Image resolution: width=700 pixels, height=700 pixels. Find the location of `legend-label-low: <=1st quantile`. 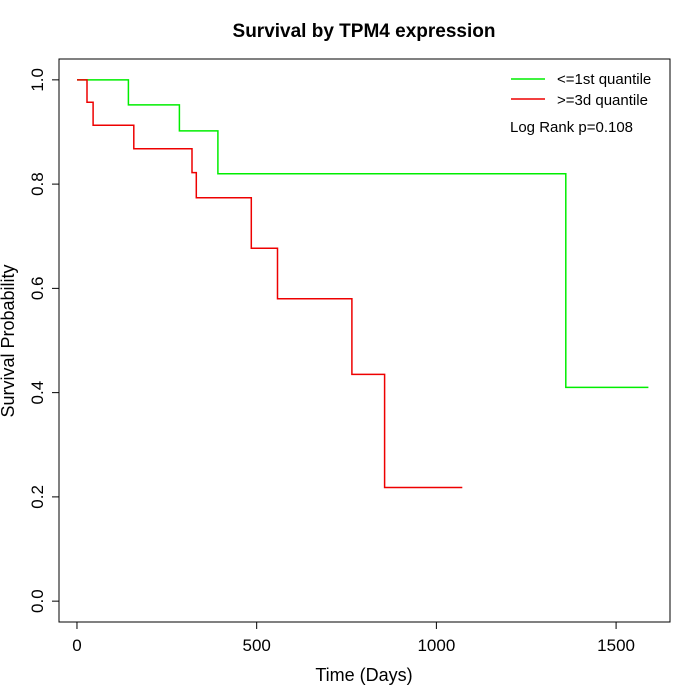

legend-label-low: <=1st quantile is located at coordinates (604, 79).